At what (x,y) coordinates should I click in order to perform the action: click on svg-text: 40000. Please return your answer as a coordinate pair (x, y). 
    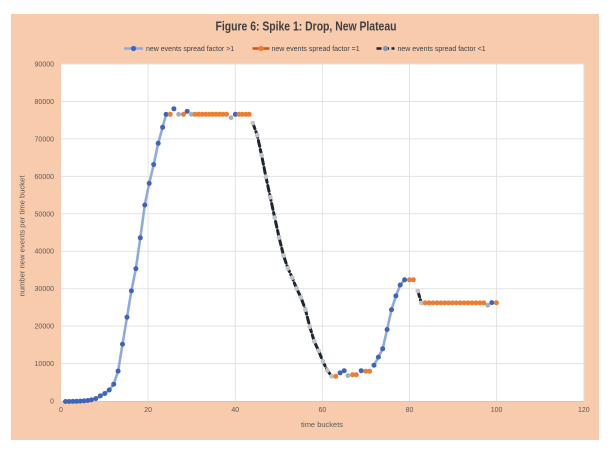
    Looking at the image, I should click on (45, 252).